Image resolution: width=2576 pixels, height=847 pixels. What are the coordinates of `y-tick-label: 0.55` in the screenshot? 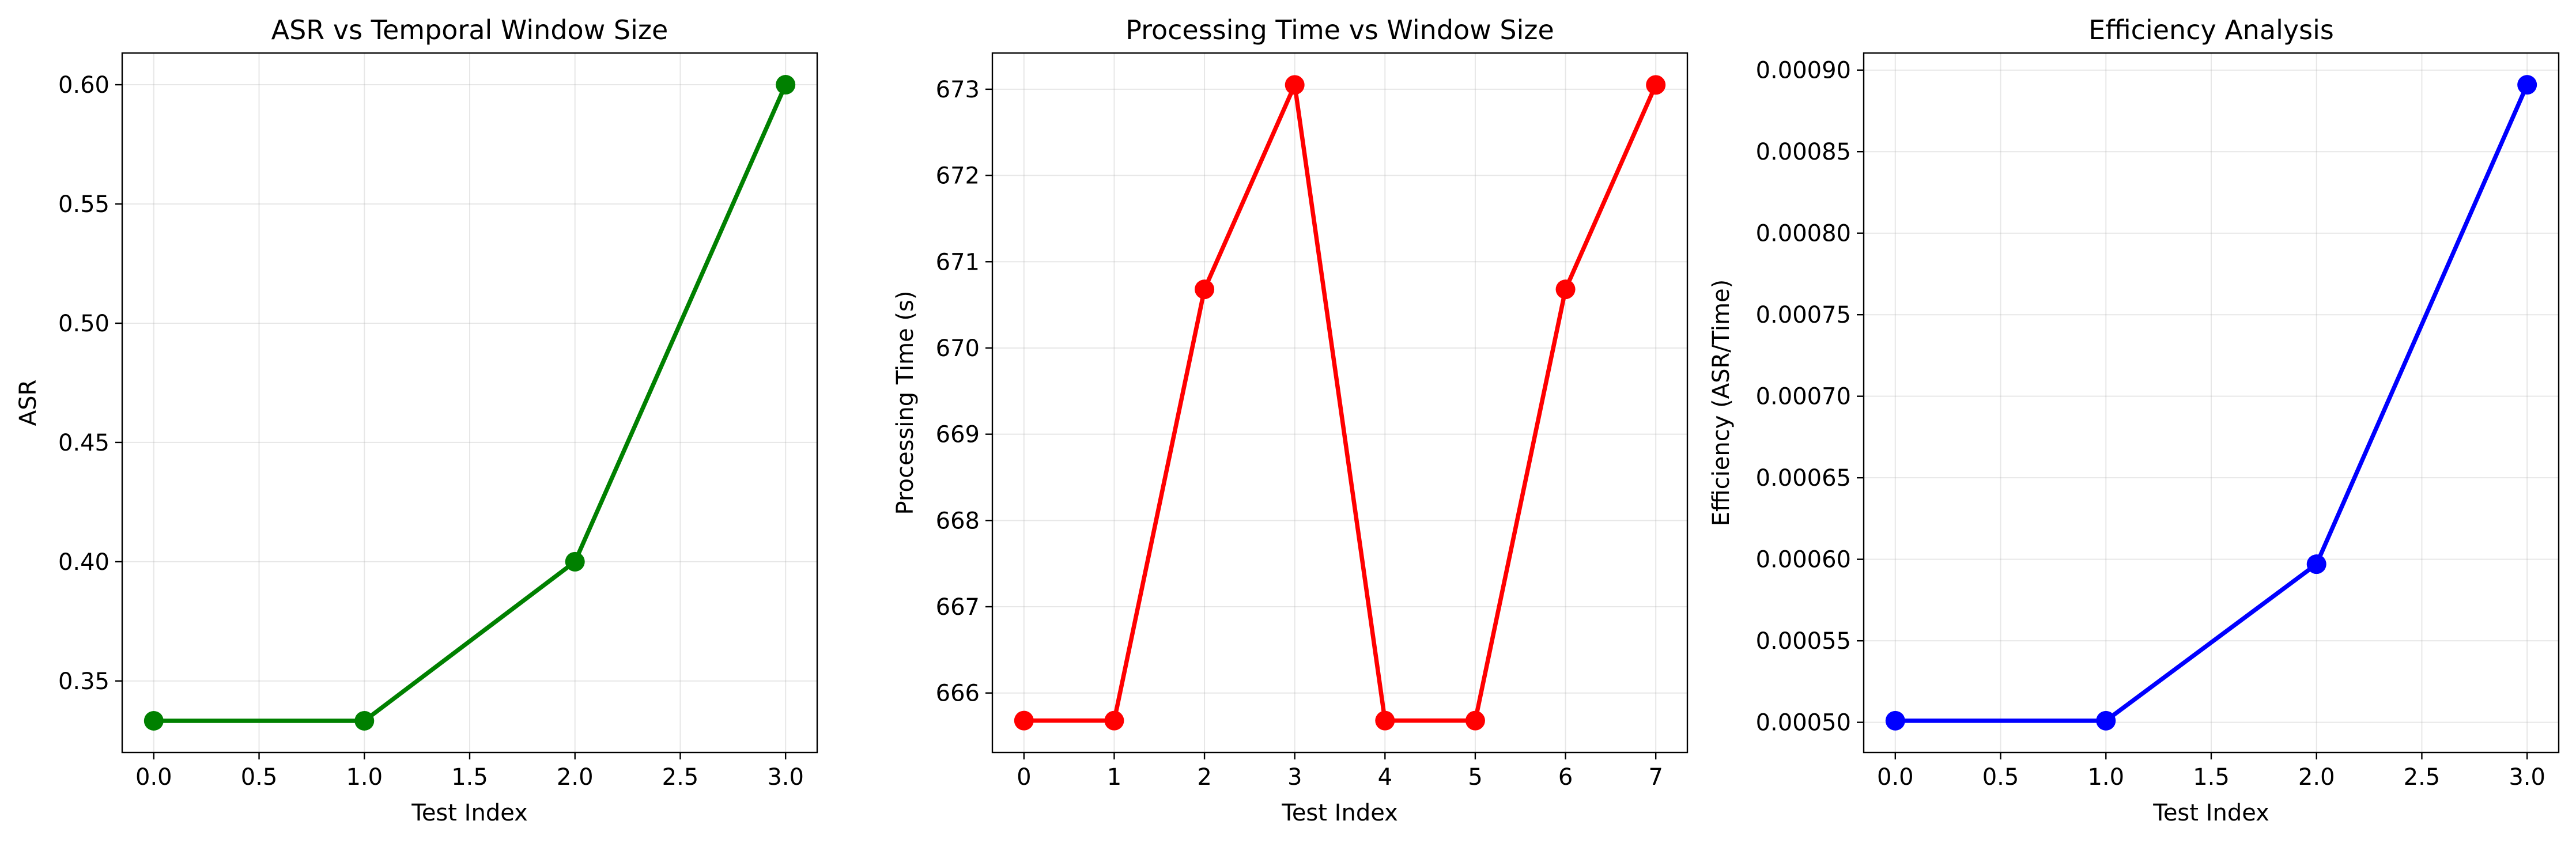 It's located at (83, 204).